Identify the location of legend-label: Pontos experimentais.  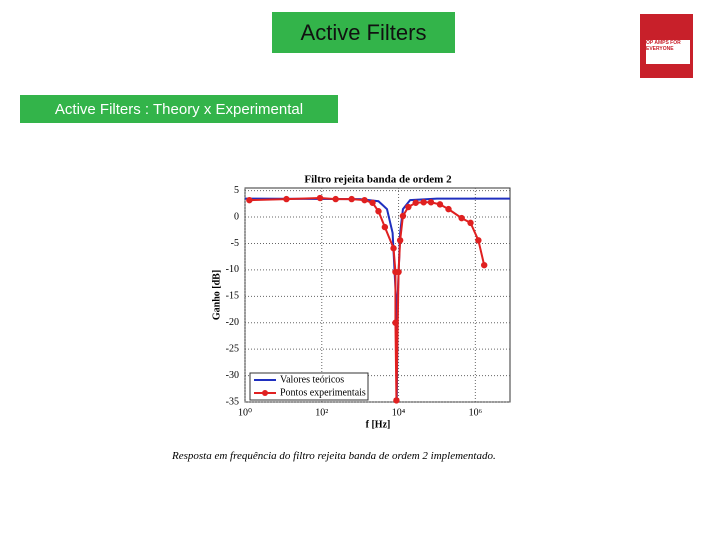
(323, 392).